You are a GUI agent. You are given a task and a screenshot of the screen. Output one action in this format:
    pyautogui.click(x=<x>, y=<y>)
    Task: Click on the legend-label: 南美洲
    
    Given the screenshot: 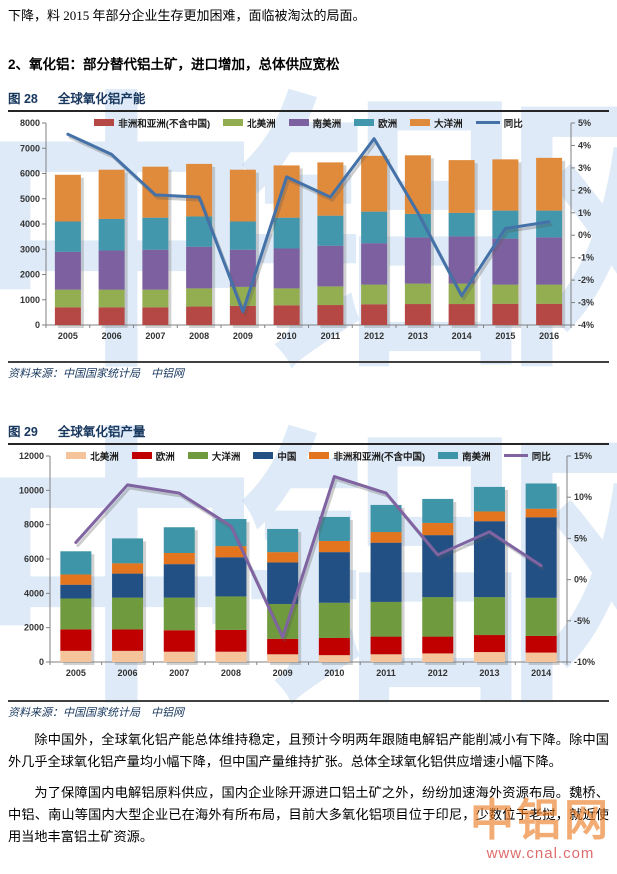 What is the action you would take?
    pyautogui.click(x=327, y=124)
    